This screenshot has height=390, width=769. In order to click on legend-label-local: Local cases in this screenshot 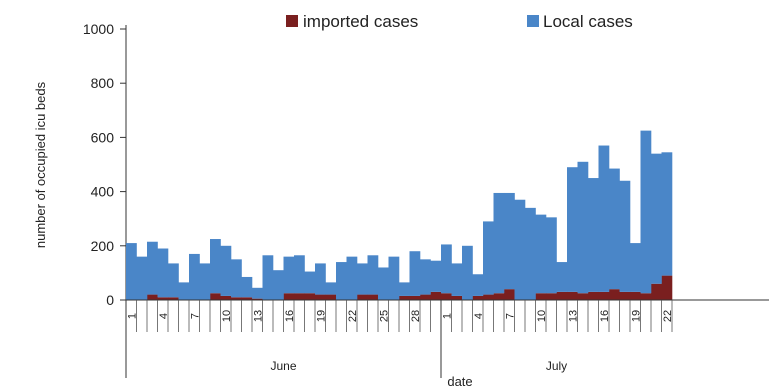, I will do `click(588, 21)`.